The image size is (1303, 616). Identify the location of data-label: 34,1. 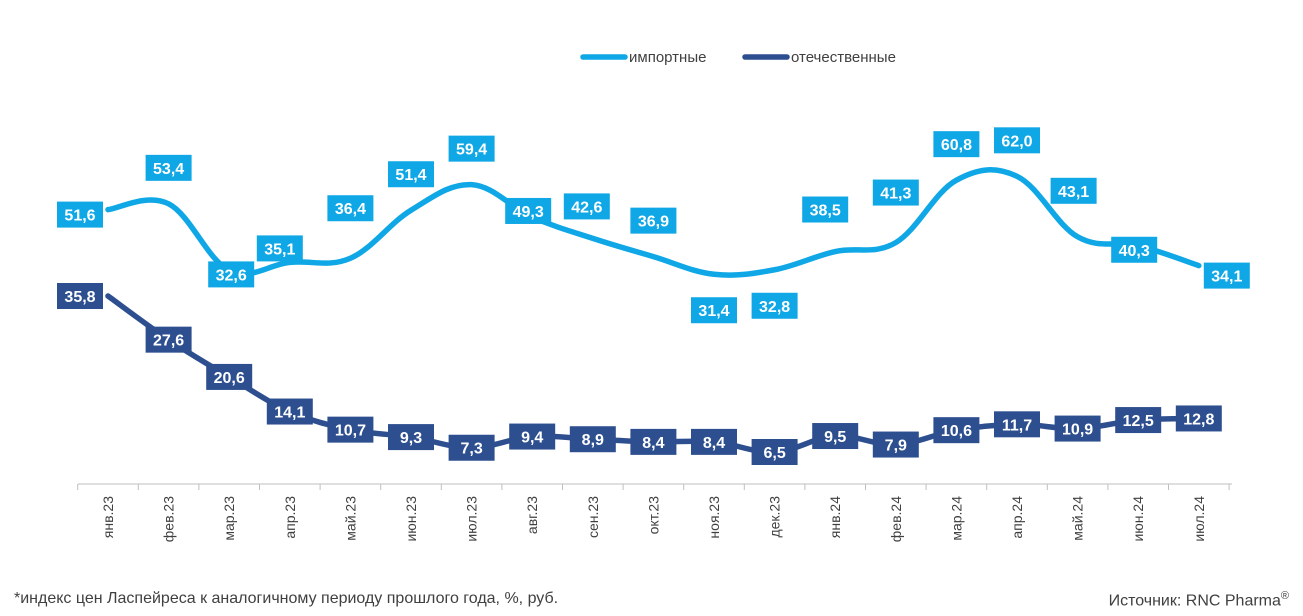
(1226, 277).